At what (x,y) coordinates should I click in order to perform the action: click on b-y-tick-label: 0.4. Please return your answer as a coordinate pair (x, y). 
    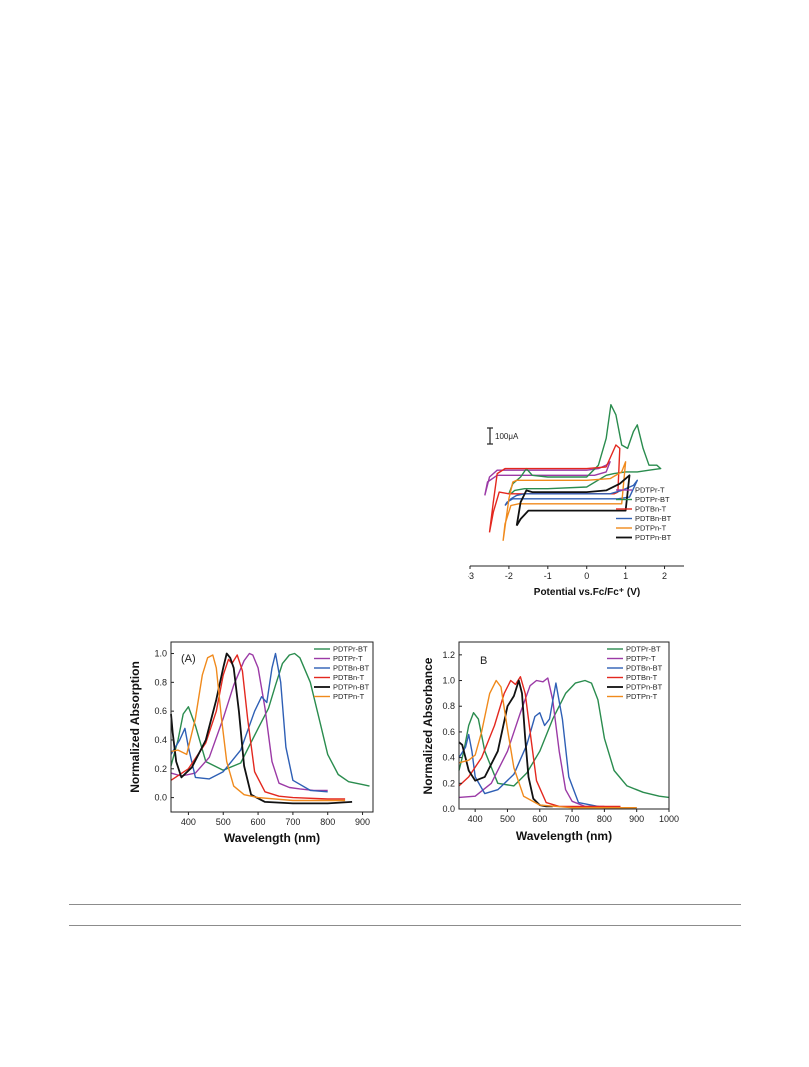
    Looking at the image, I should click on (448, 758).